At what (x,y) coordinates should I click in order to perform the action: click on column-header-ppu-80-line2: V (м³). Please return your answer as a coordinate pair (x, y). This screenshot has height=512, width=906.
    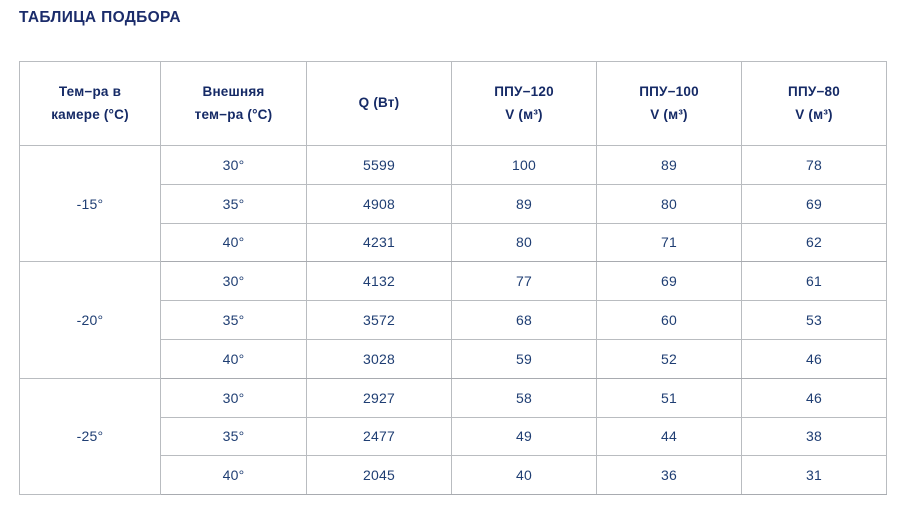
    Looking at the image, I should click on (814, 114).